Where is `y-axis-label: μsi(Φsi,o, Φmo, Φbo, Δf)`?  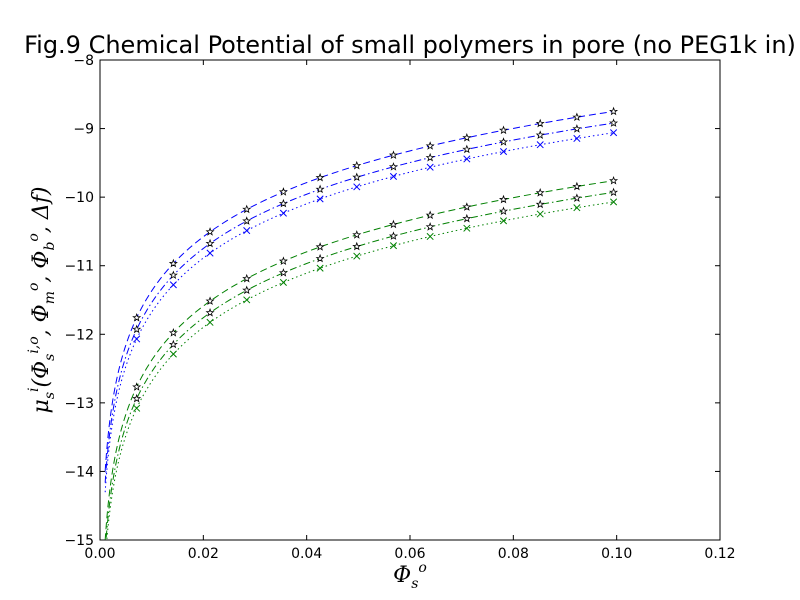 y-axis-label: μsi(Φsi,o, Φmo, Φbo, Δf) is located at coordinates (42, 300).